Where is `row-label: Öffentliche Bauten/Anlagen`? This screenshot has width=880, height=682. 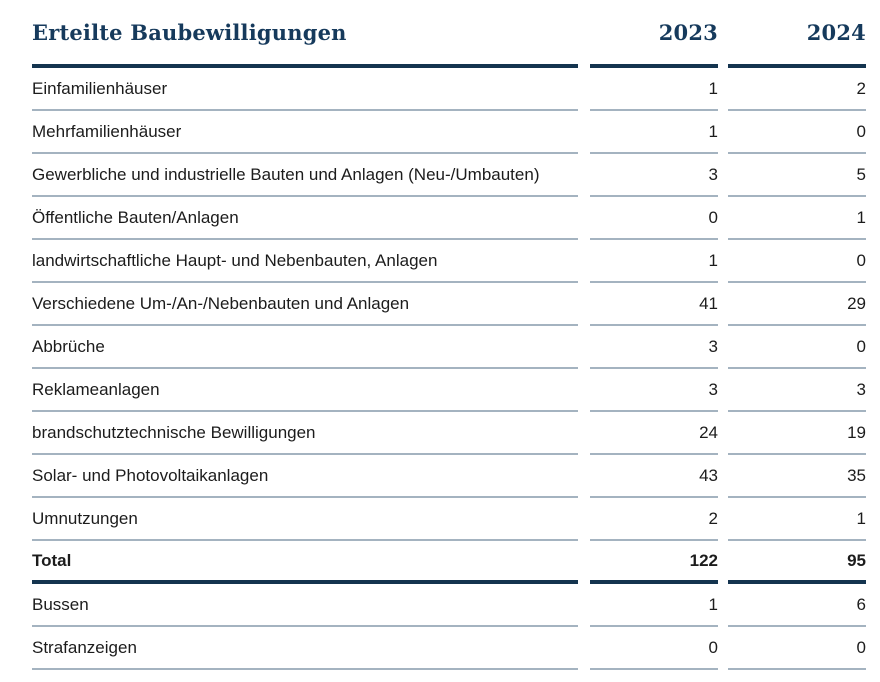
row-label: Öffentliche Bauten/Anlagen is located at coordinates (305, 218).